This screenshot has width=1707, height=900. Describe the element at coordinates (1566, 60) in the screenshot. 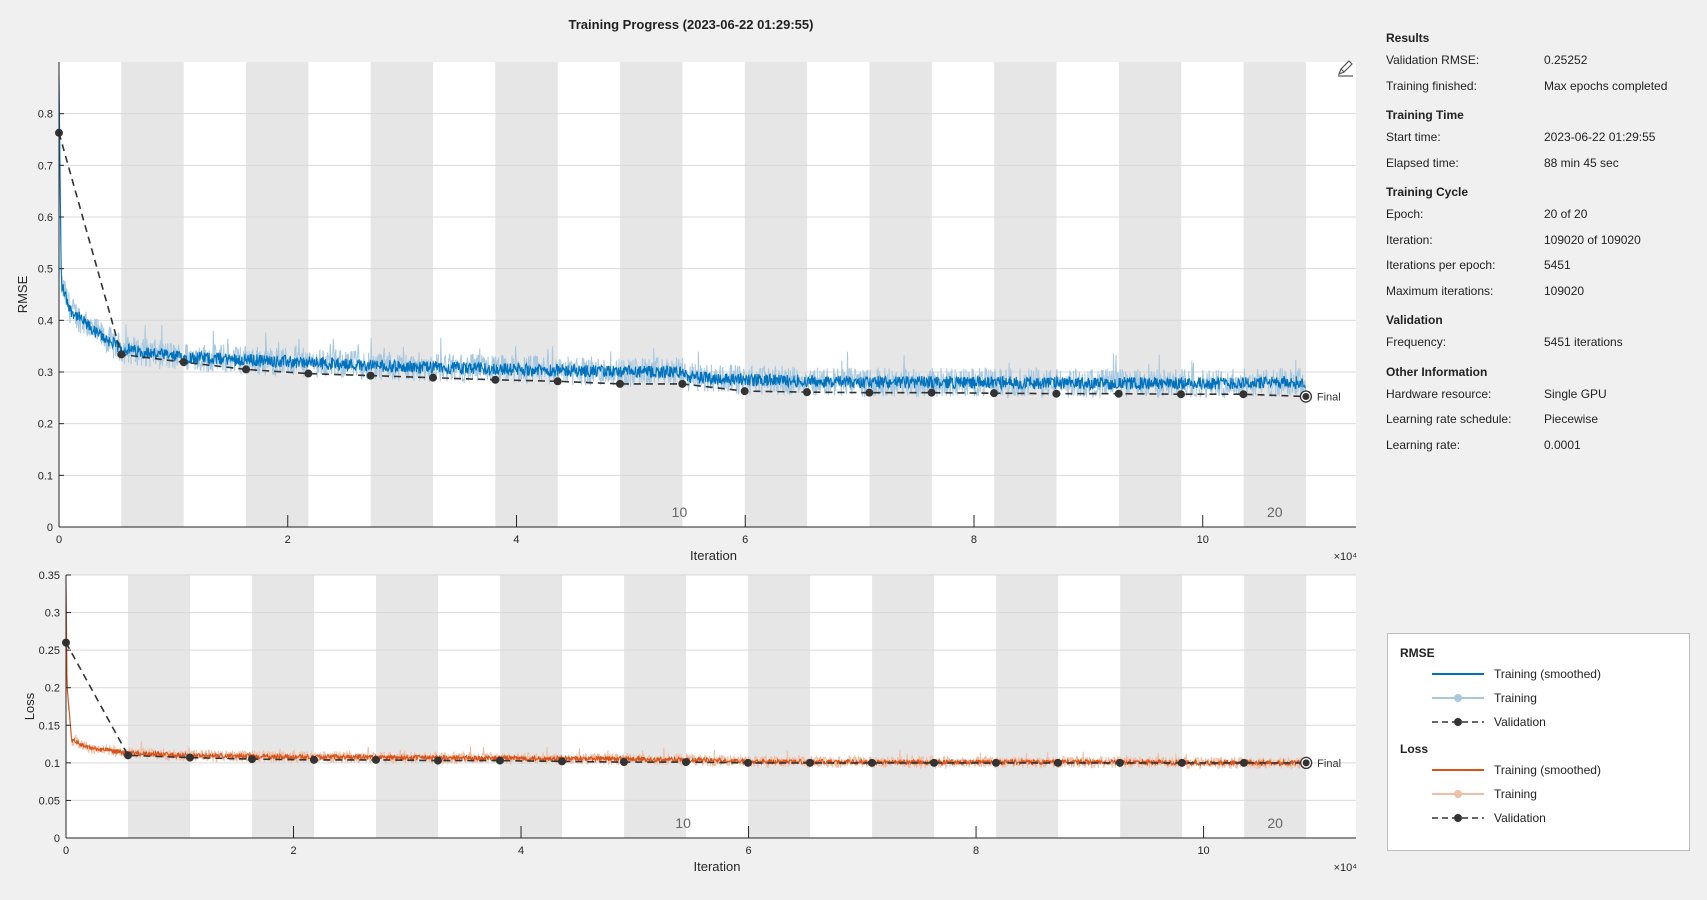

I see `info-value: 0.25252` at that location.